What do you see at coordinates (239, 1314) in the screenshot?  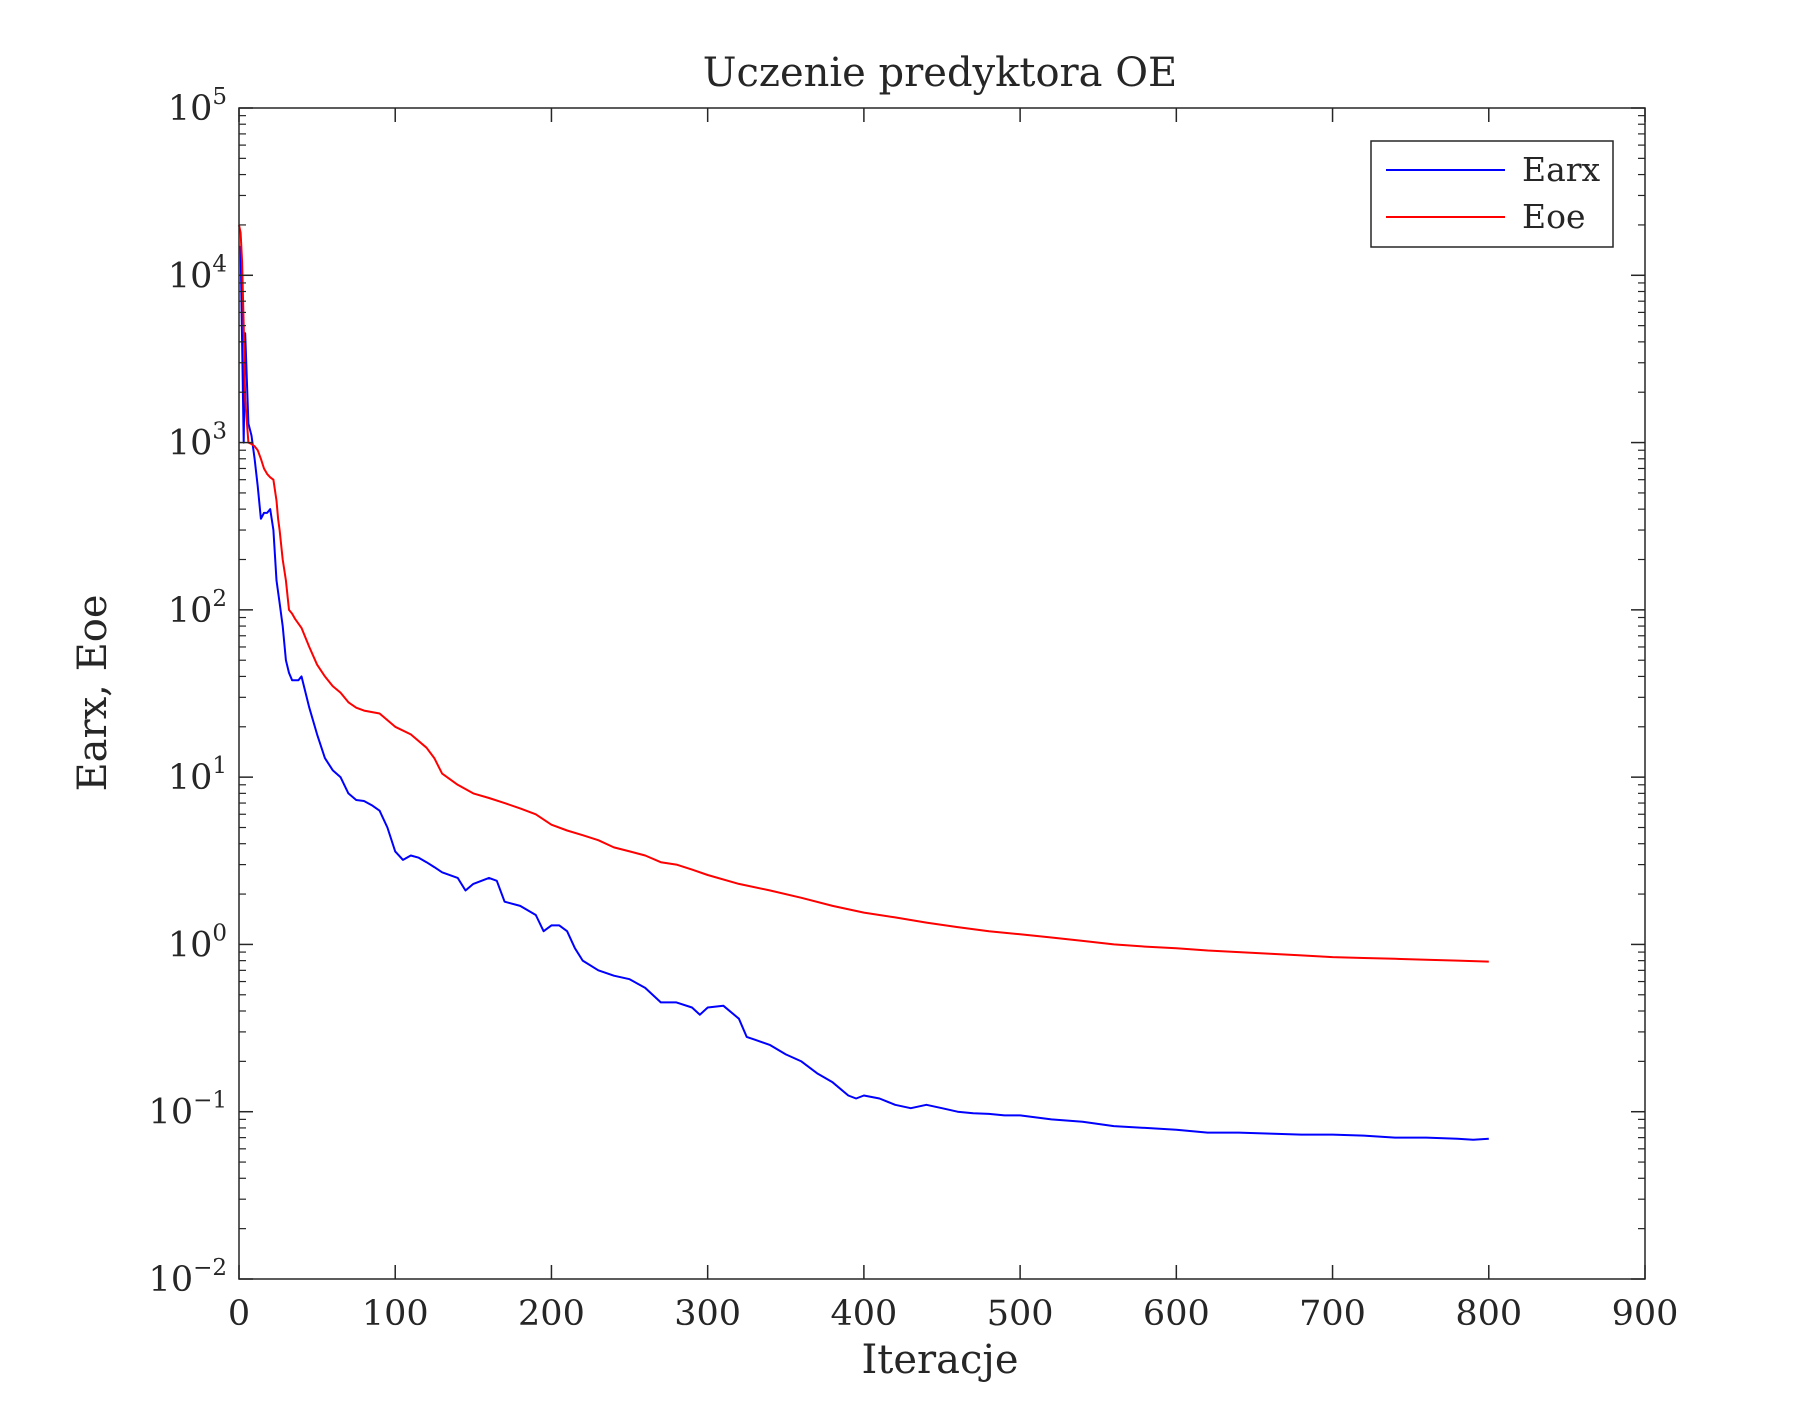 I see `x-tick-label: 0` at bounding box center [239, 1314].